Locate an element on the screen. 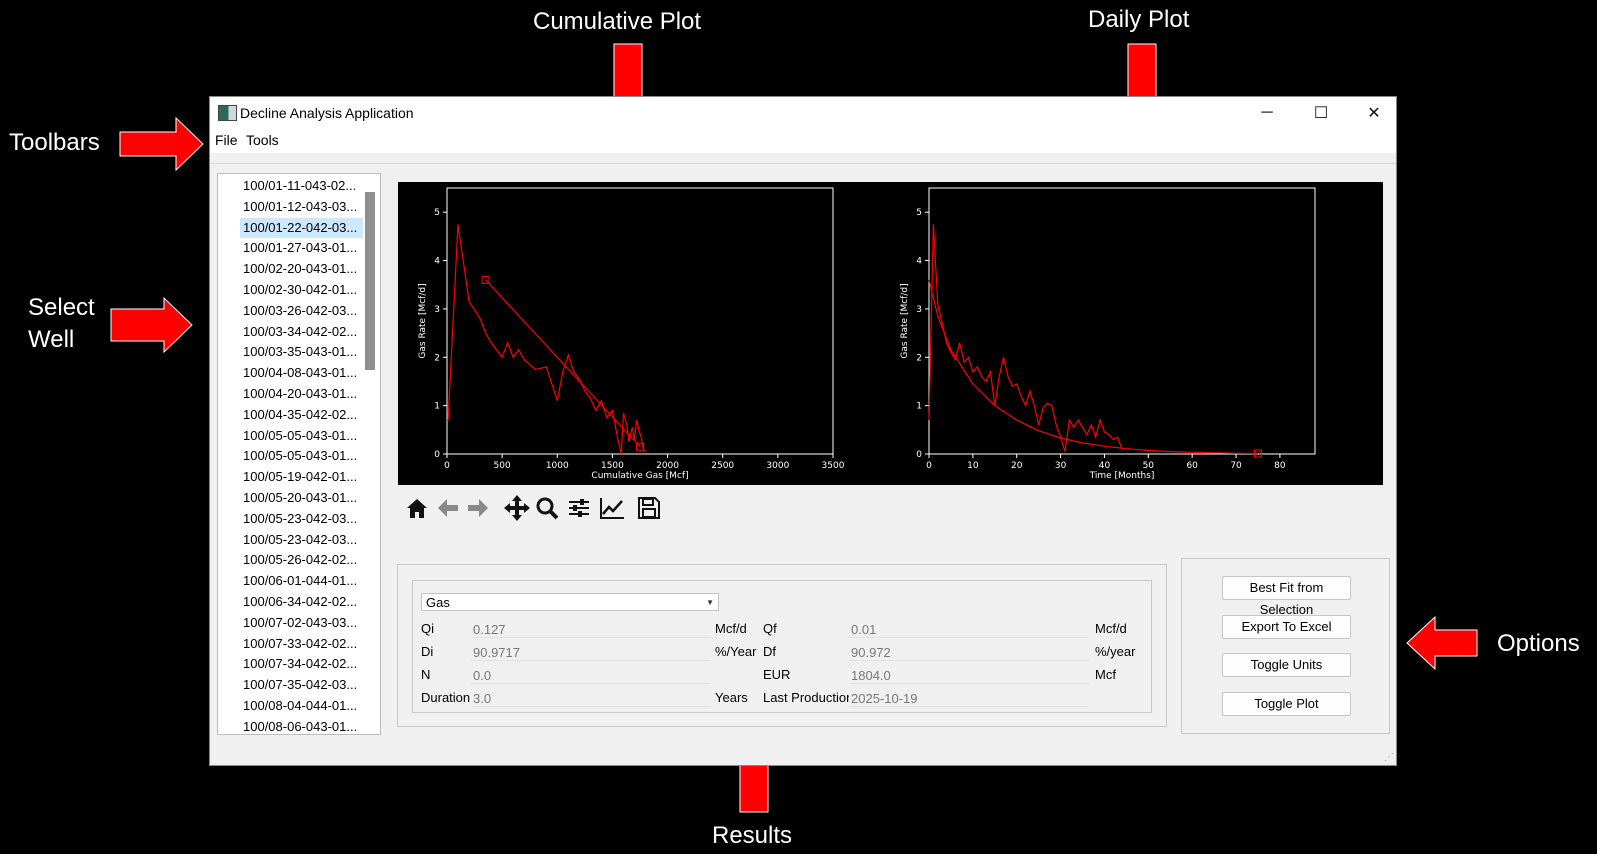 The height and width of the screenshot is (854, 1597). maximize-button: ☐ is located at coordinates (1321, 113).